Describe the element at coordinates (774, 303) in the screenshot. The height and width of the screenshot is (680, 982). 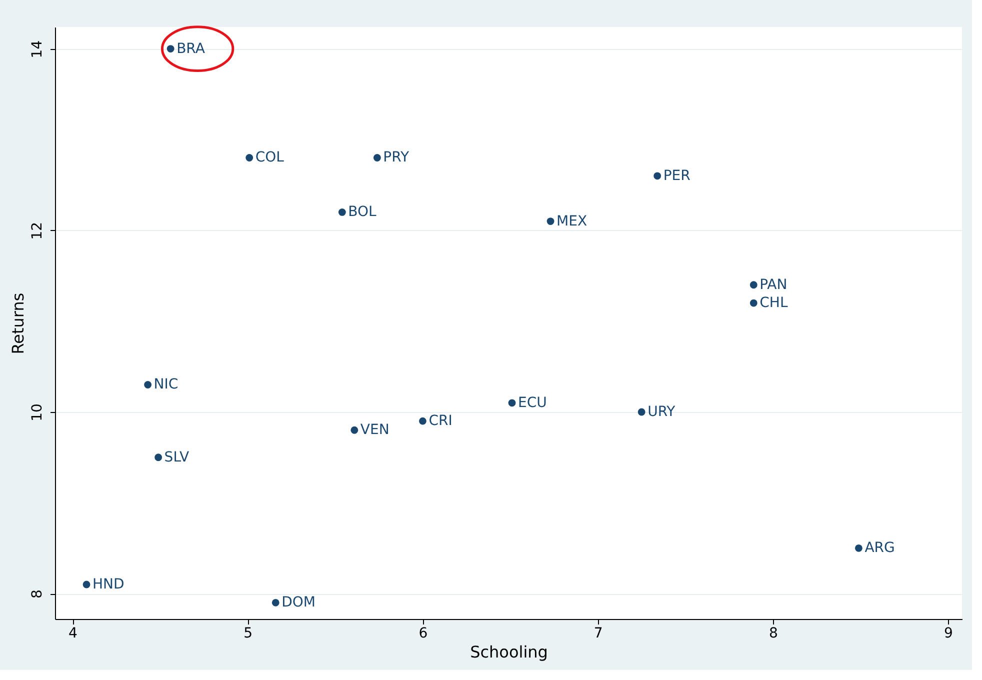
I see `annotation: CHL` at that location.